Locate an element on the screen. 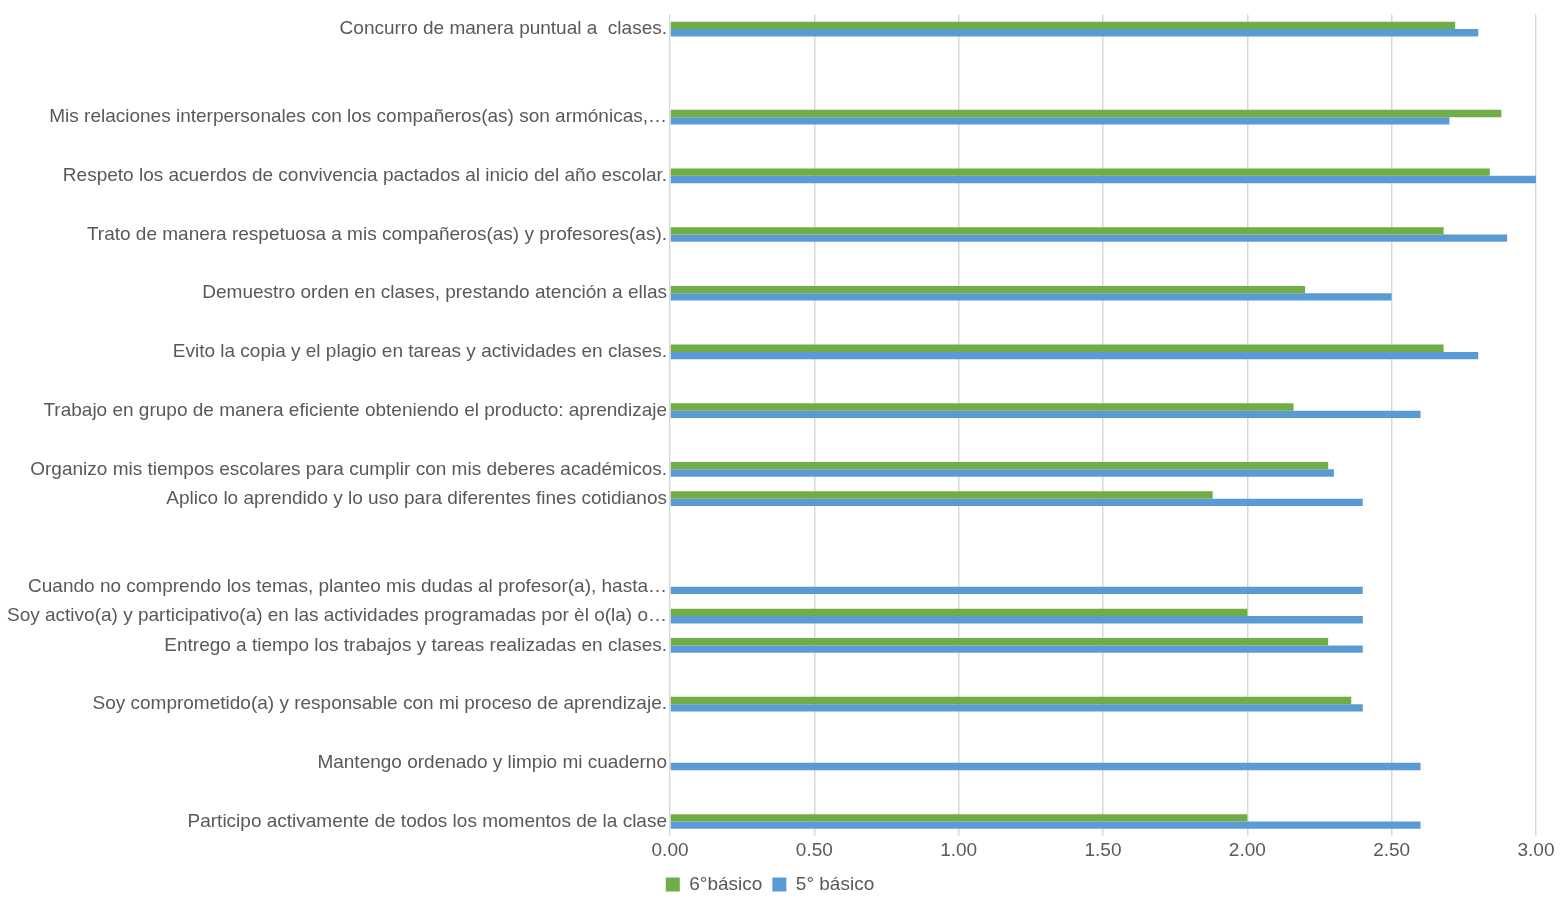 This screenshot has height=908, width=1566. y-tick-label: Evito la copia y el plagio en tareas y actividades en clases. is located at coordinates (420, 351).